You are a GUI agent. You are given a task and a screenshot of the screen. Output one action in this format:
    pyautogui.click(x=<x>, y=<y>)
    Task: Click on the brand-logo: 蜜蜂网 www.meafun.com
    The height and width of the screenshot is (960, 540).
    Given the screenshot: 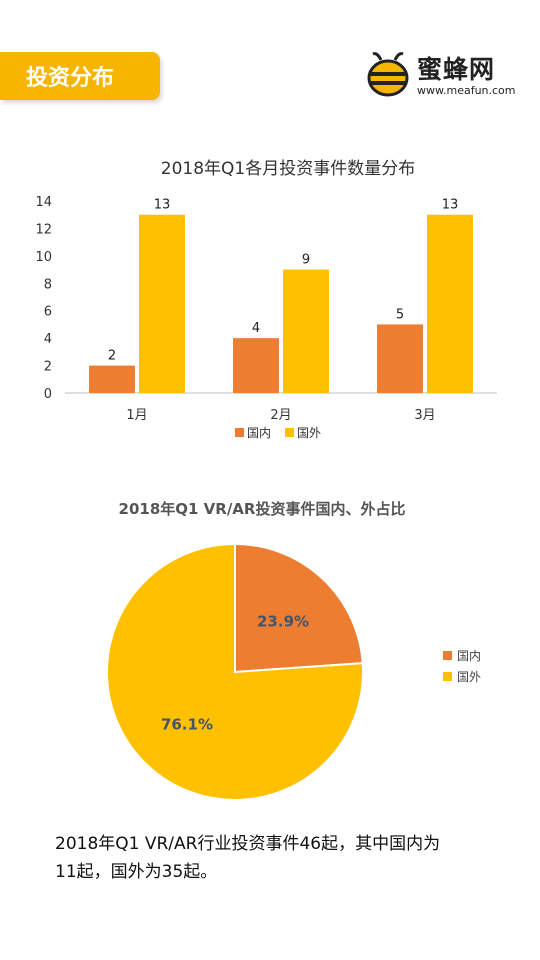 What is the action you would take?
    pyautogui.click(x=445, y=75)
    